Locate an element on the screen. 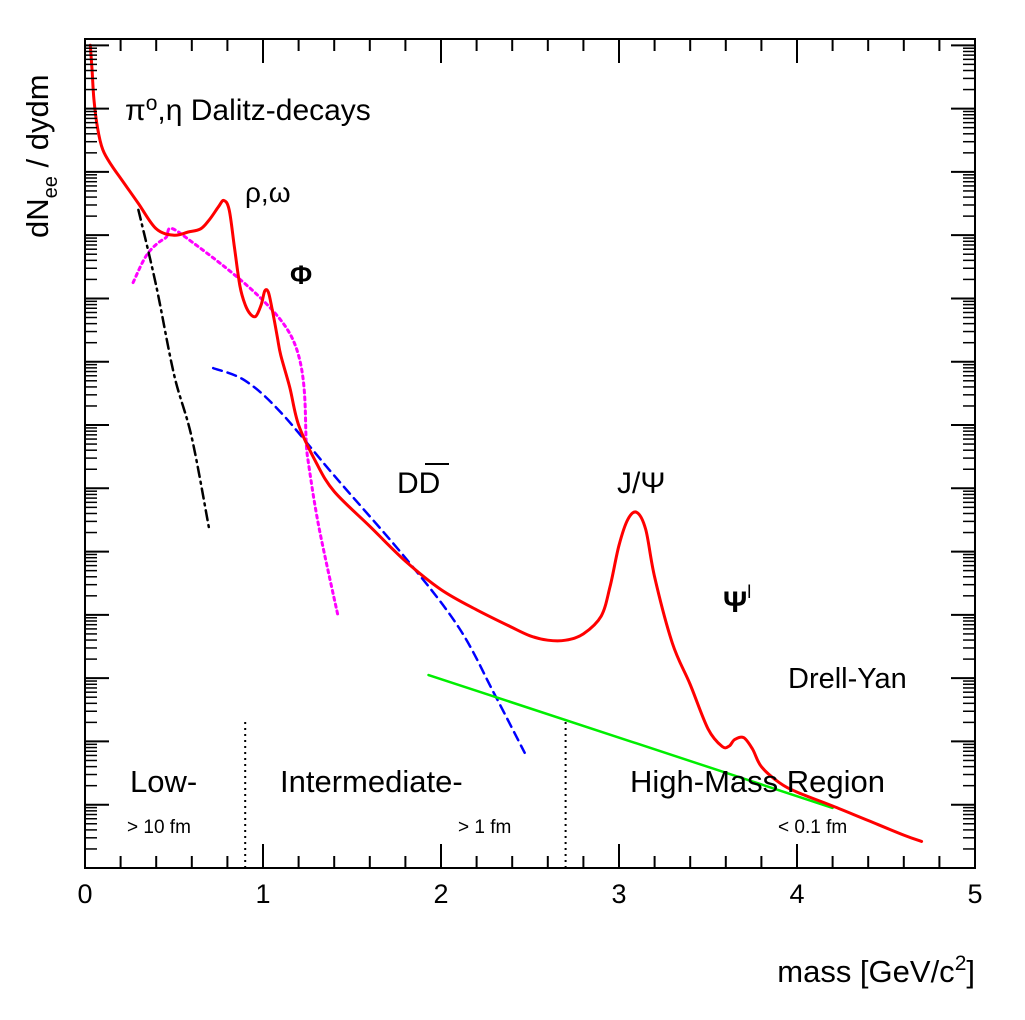  y-axis-title-main: dN is located at coordinates (37, 218).